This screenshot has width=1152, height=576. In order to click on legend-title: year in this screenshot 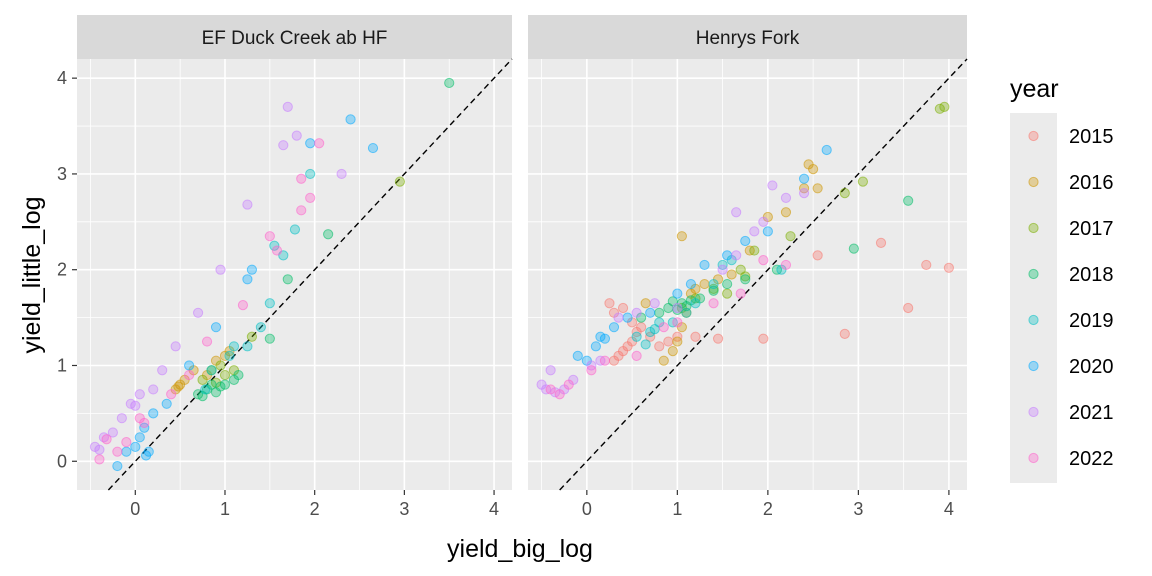, I will do `click(1034, 89)`.